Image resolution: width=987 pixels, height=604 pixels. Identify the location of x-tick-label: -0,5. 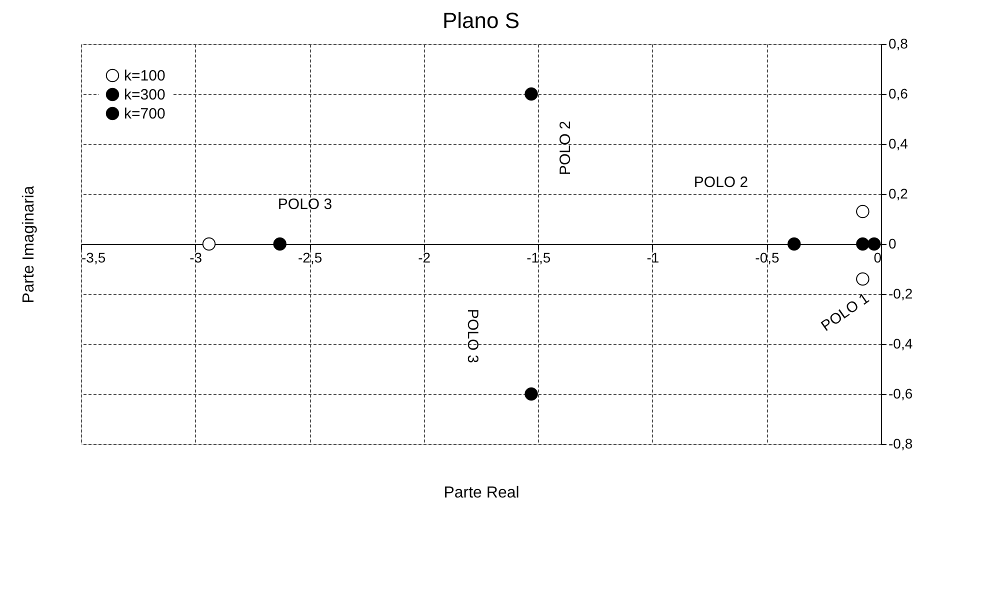
(767, 258).